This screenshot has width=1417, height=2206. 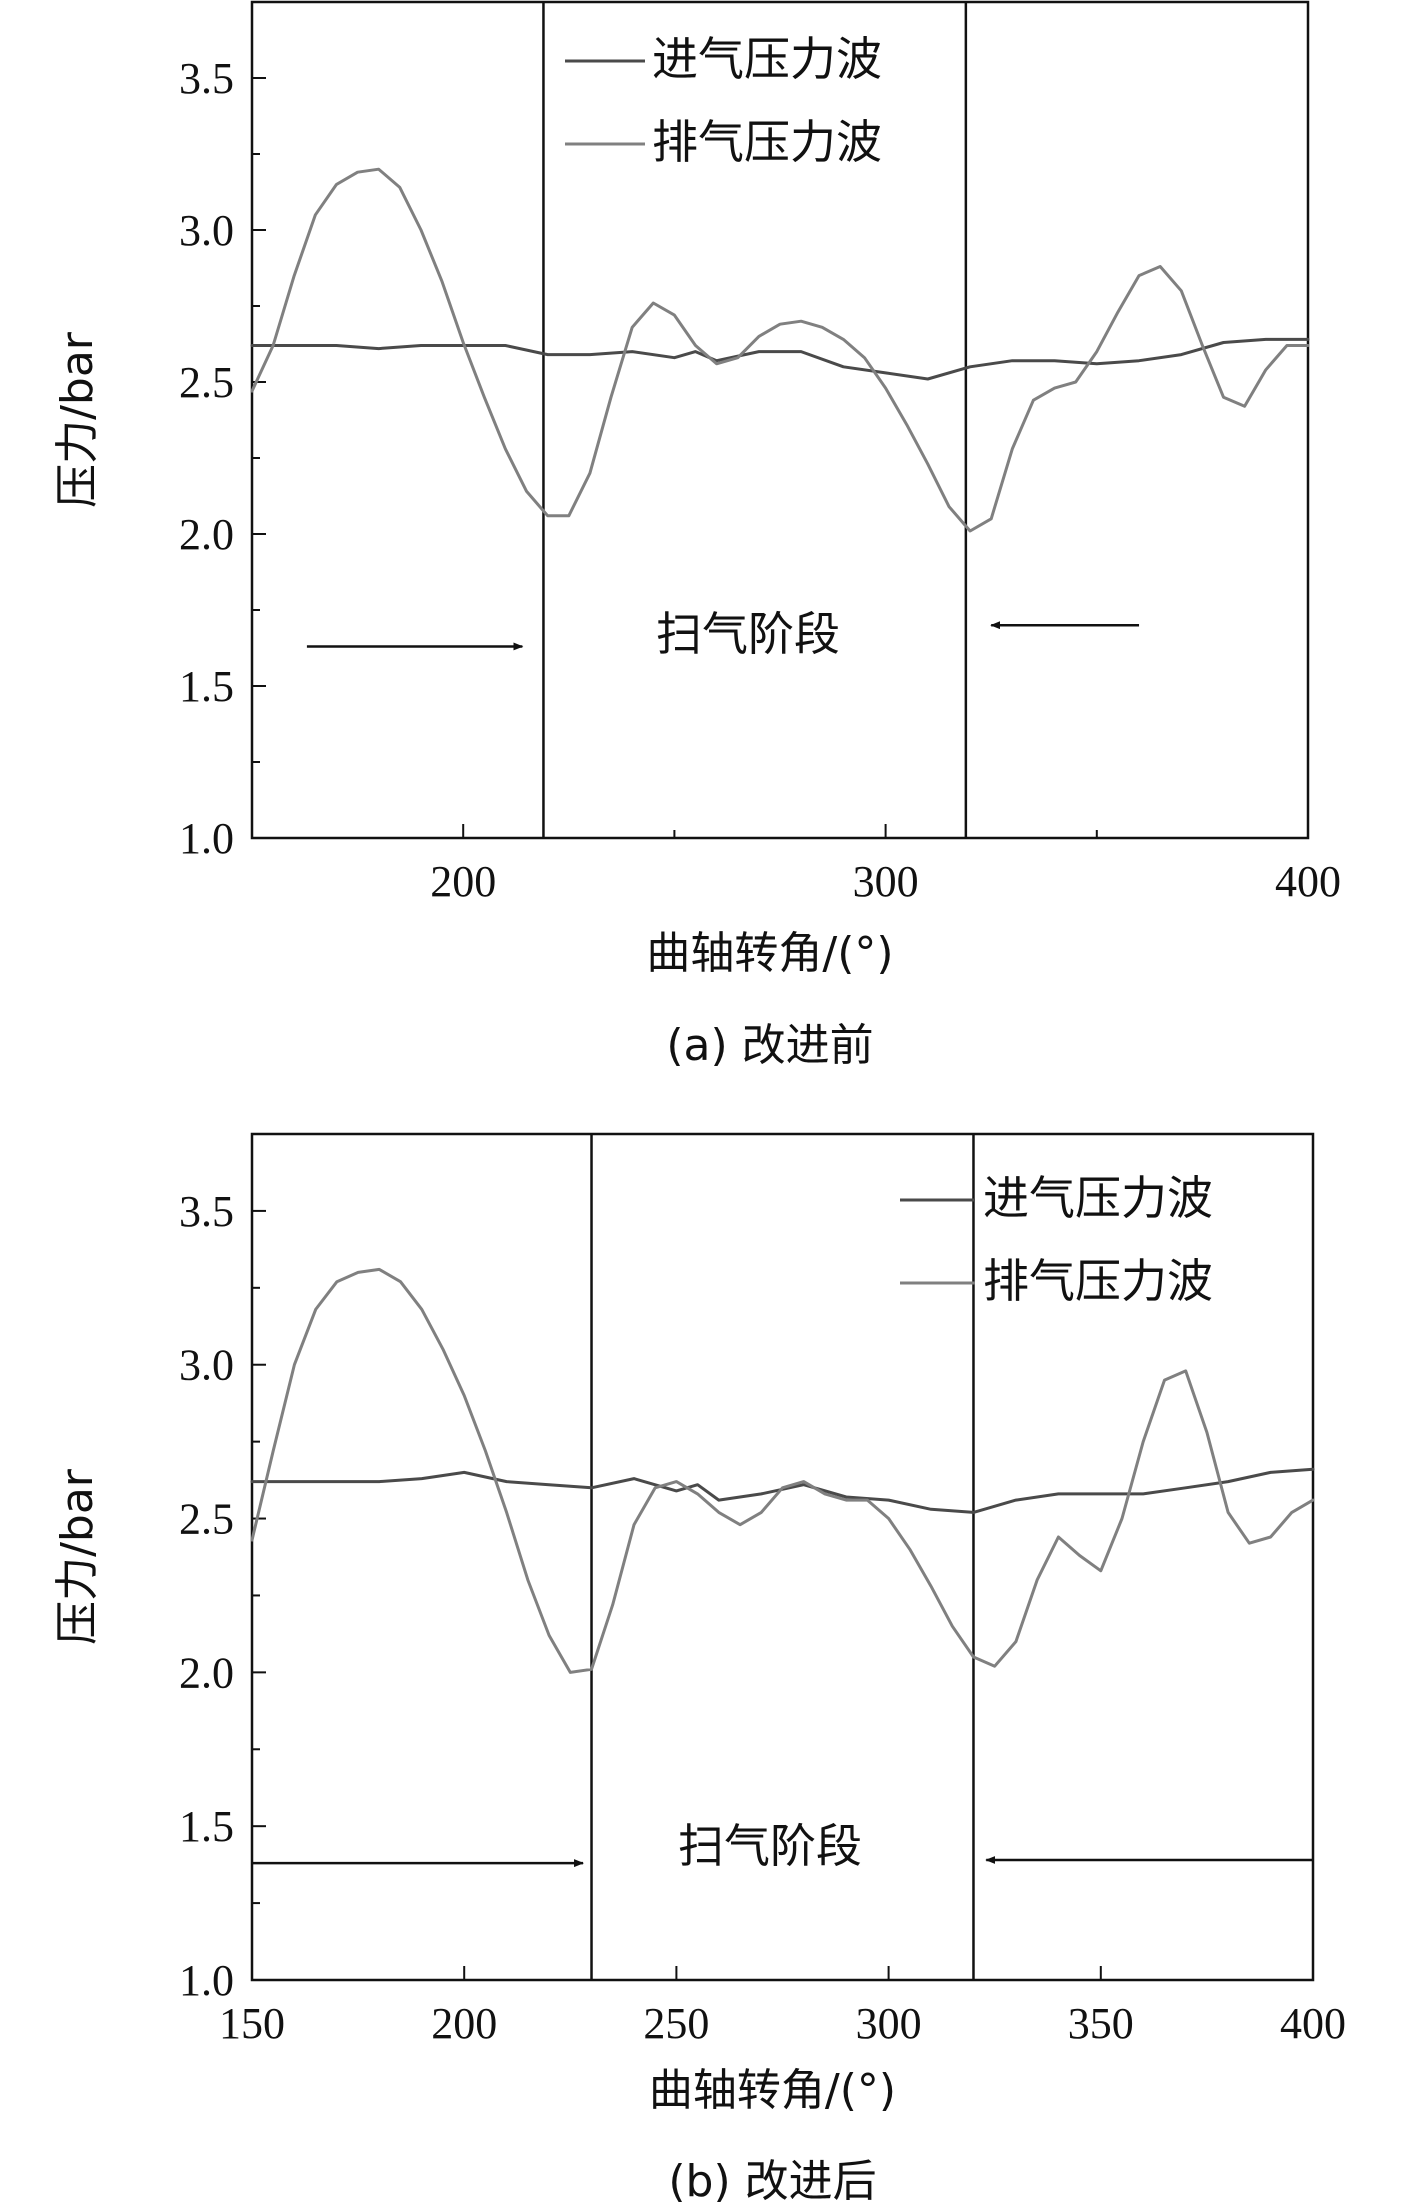 What do you see at coordinates (676, 2023) in the screenshot?
I see `x-tick-label: 250` at bounding box center [676, 2023].